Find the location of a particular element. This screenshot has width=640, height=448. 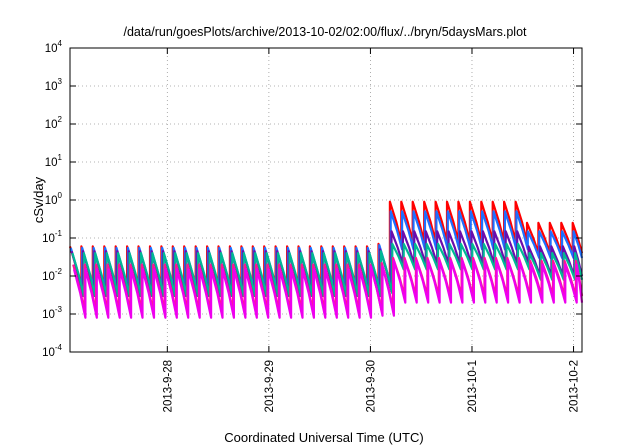

y-tick-label: 10⁻⁴ is located at coordinates (52, 351).